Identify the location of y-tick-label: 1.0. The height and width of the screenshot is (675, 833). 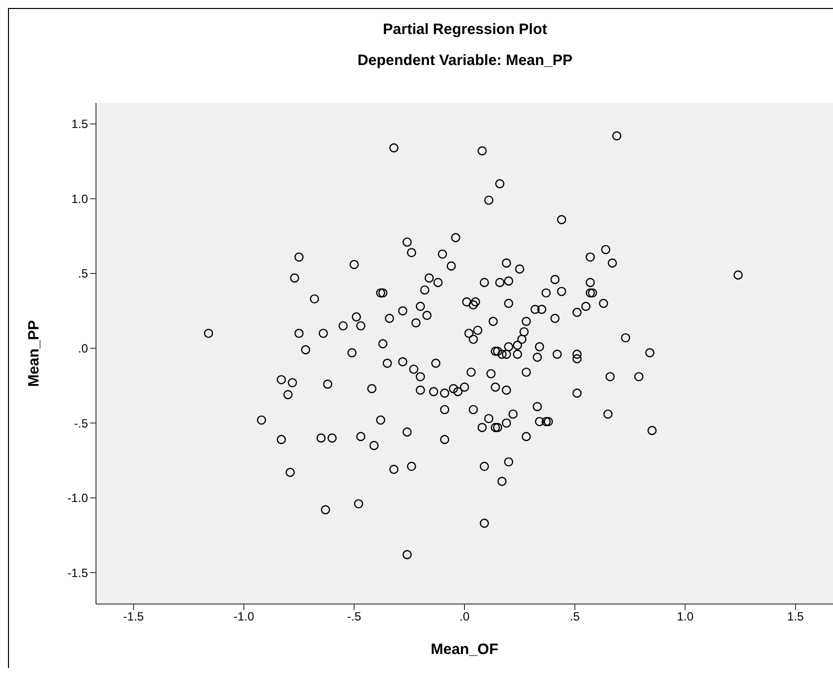
(79, 199).